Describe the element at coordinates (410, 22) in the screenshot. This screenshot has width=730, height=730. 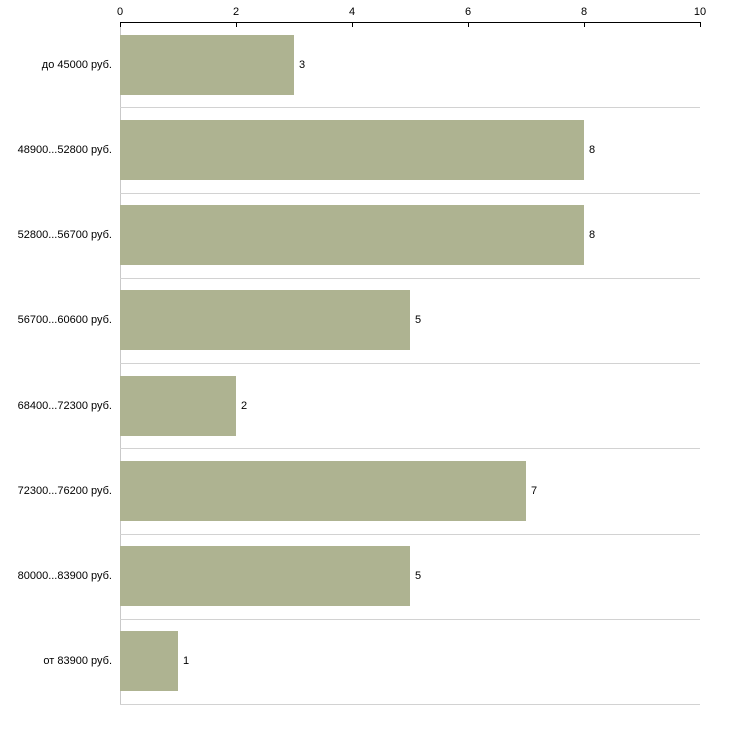
I see `x-axis-line` at that location.